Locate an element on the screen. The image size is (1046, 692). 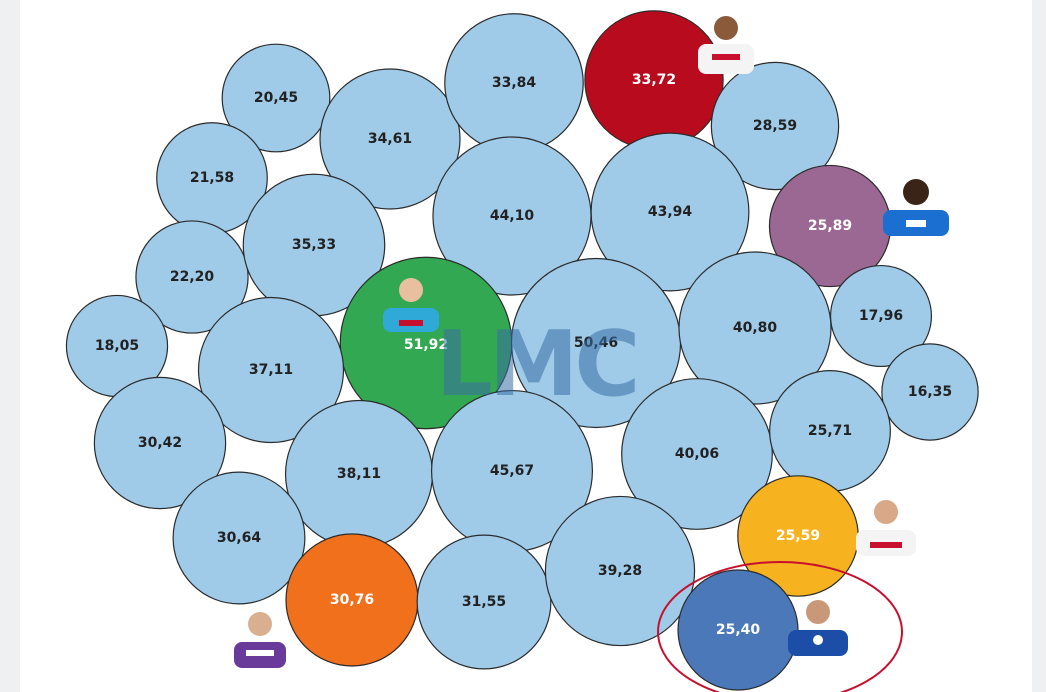
value-label: 50,46 is located at coordinates (596, 343).